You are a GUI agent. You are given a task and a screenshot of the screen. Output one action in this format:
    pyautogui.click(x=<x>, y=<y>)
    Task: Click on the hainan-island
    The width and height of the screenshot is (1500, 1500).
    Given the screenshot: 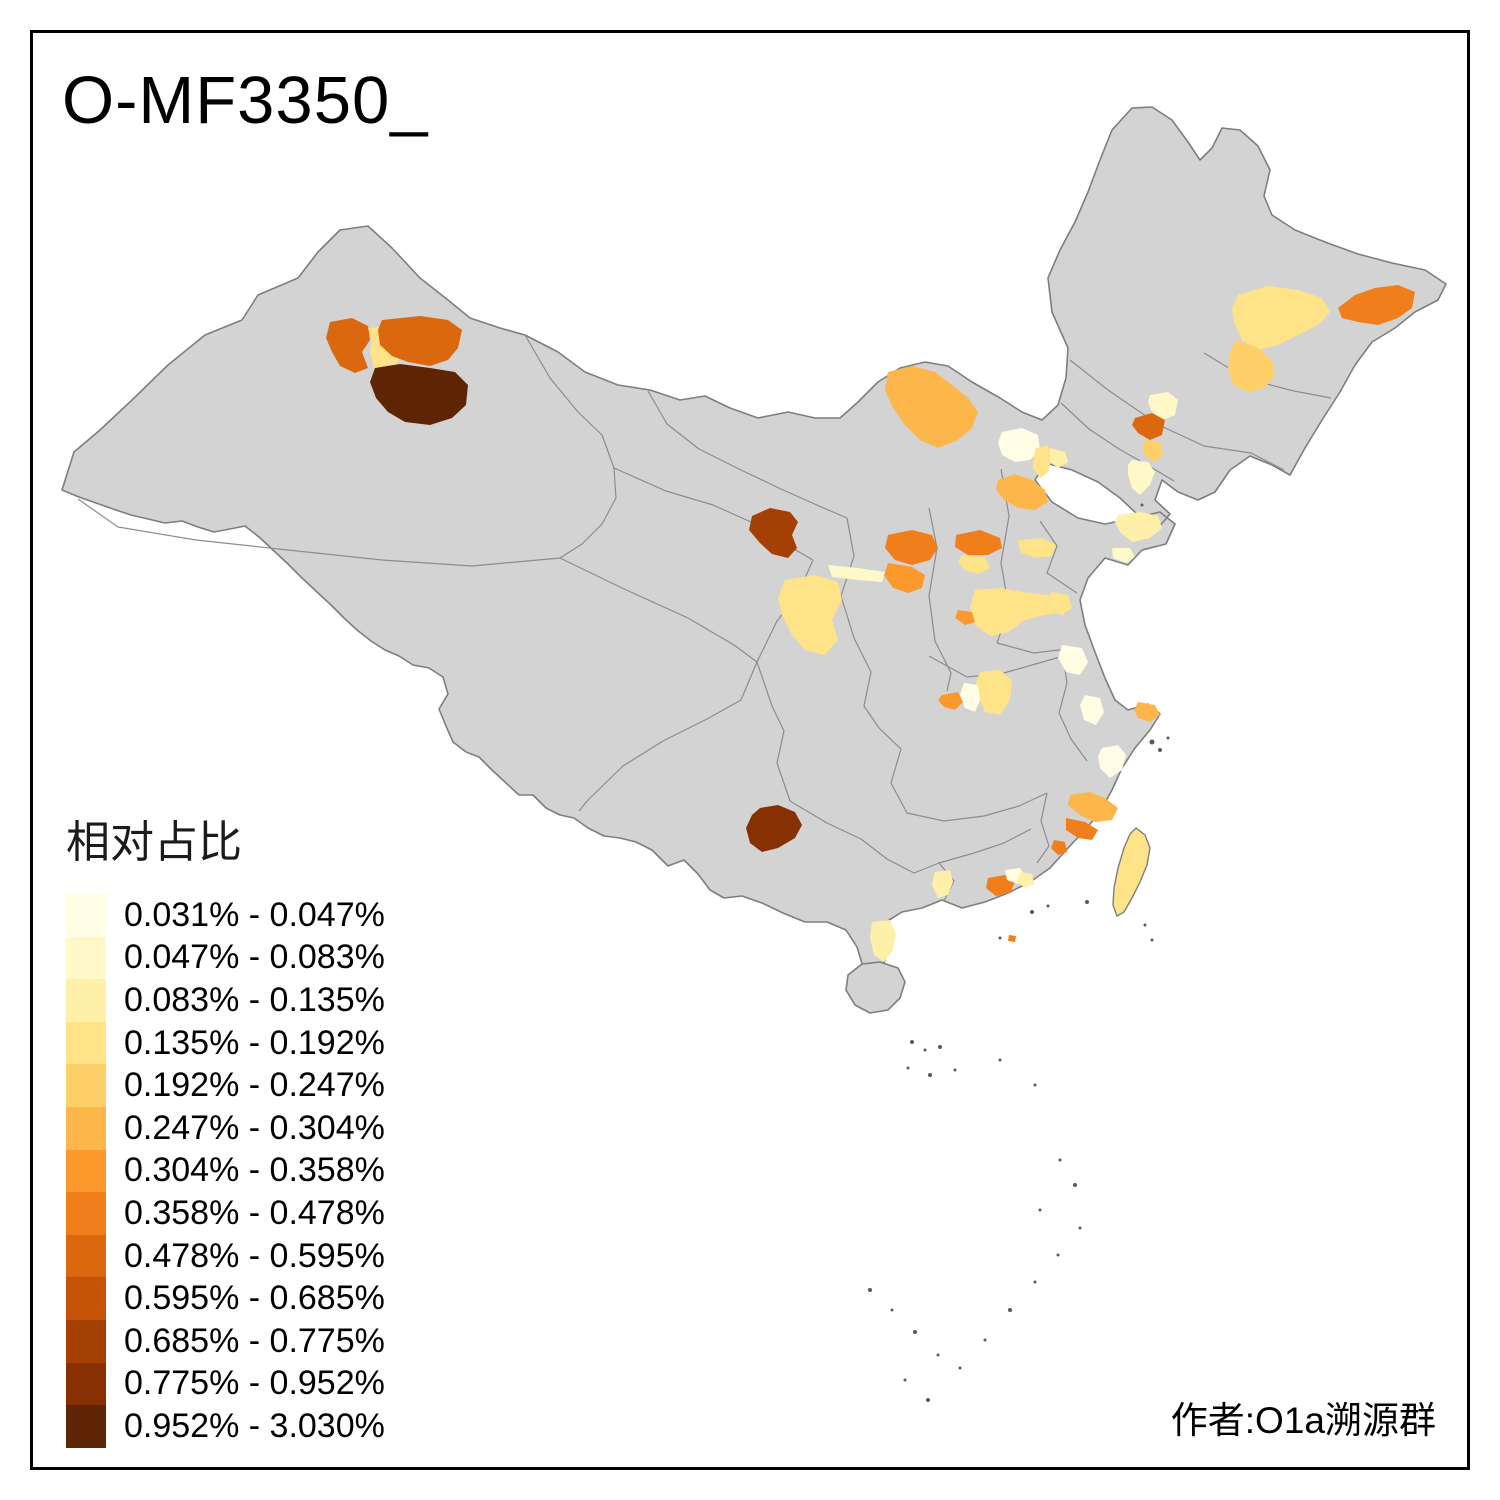 What is the action you would take?
    pyautogui.click(x=875, y=987)
    